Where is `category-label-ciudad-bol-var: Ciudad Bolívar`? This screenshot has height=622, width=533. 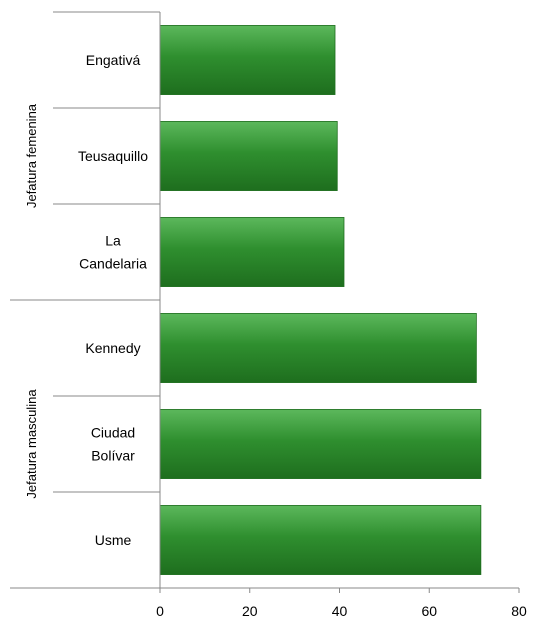 category-label-ciudad-bol-var: Ciudad Bolívar is located at coordinates (113, 444).